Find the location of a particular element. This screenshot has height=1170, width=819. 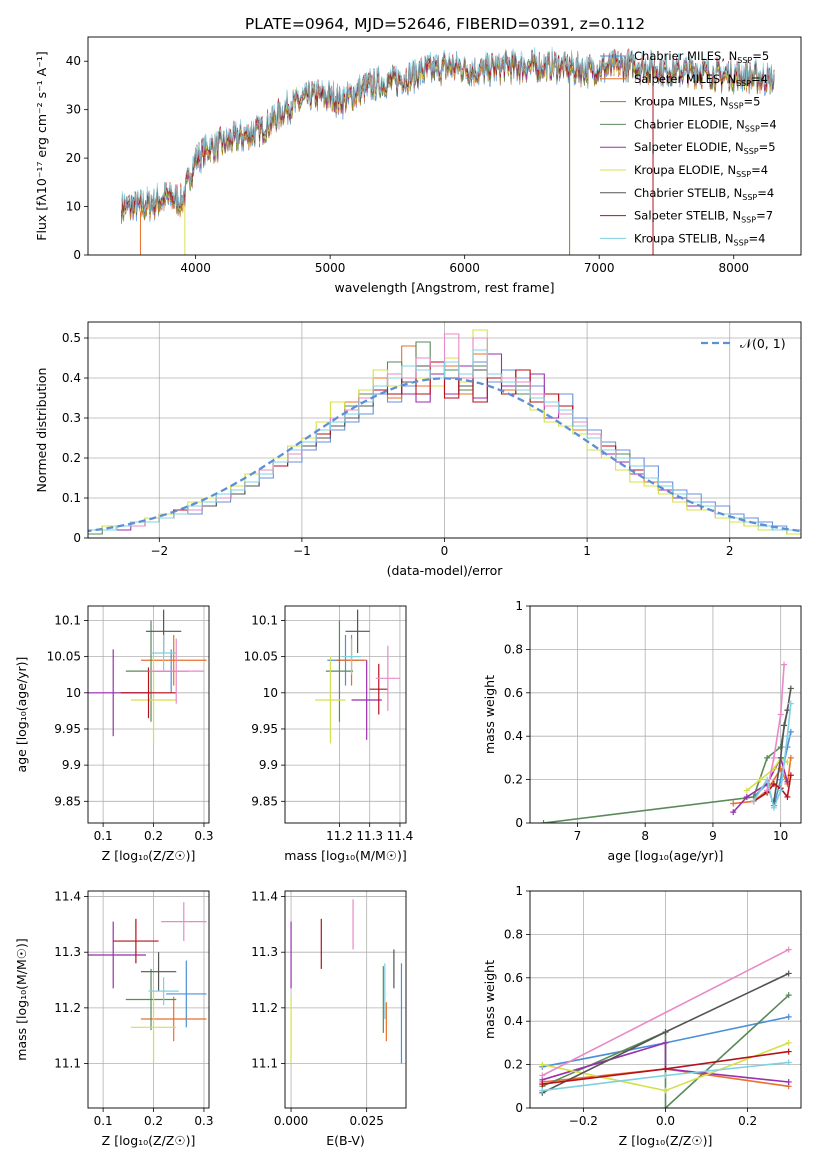

legend-entry-label: Kroupa ELODIE, NSSP=4 is located at coordinates (701, 171).